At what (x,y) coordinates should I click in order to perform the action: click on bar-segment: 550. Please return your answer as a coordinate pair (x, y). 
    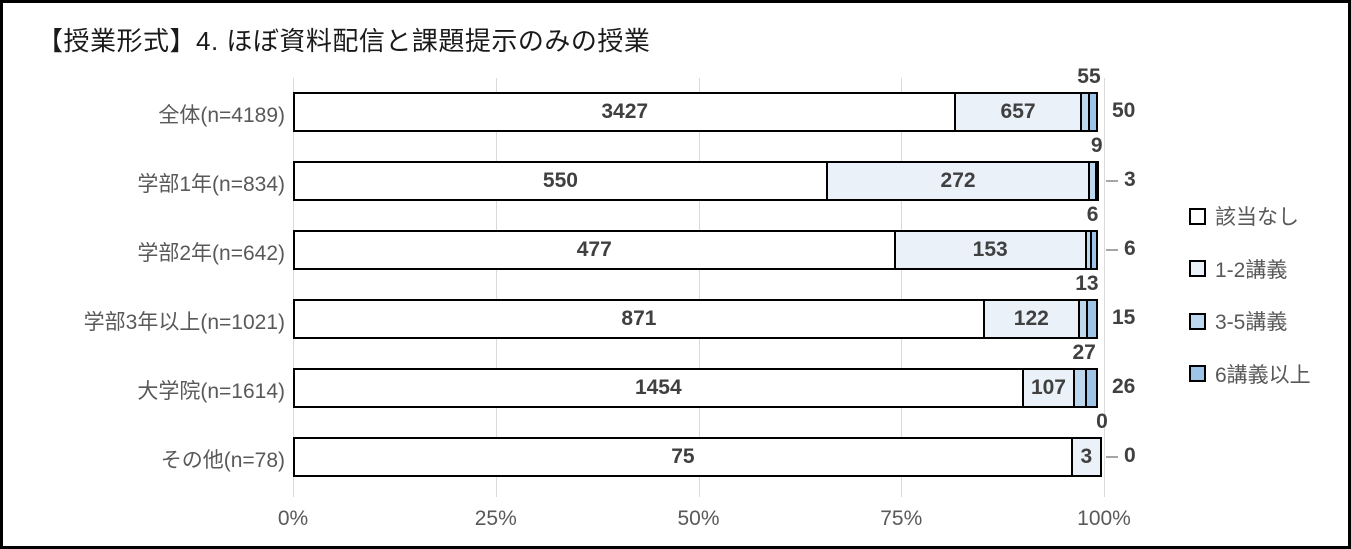
    Looking at the image, I should click on (560, 181).